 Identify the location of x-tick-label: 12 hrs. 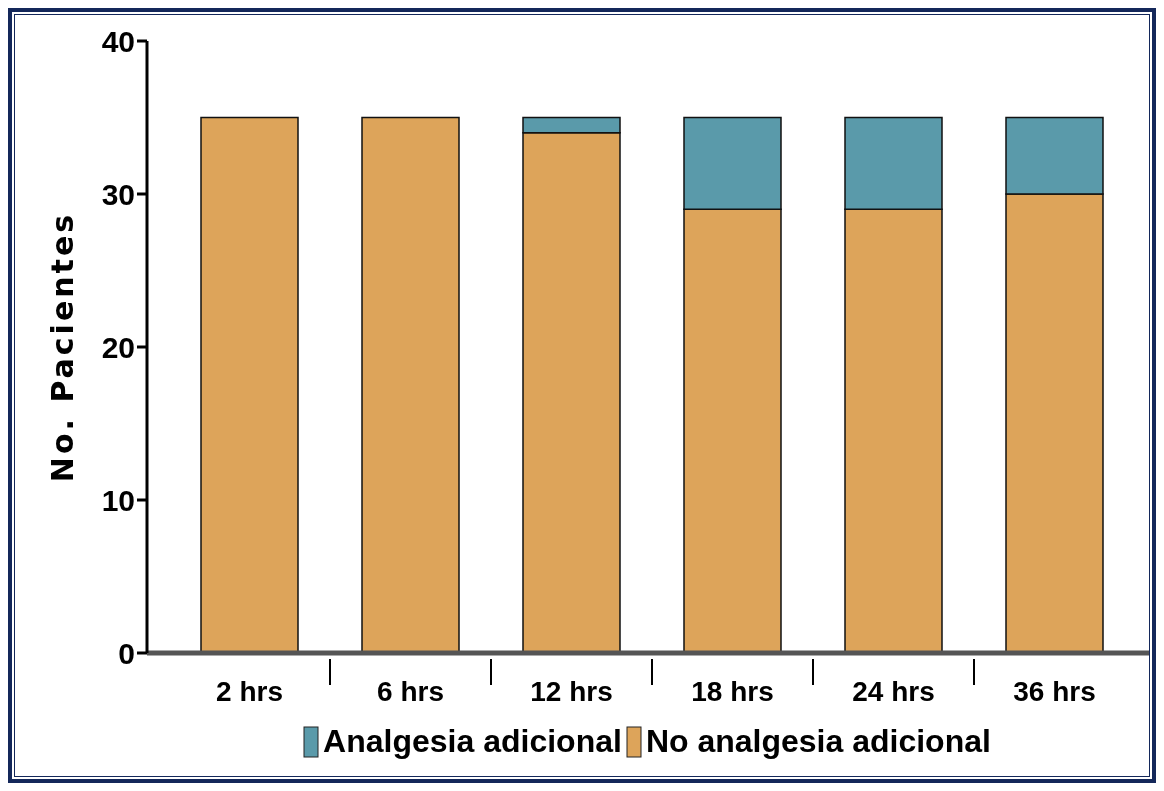
(571, 691).